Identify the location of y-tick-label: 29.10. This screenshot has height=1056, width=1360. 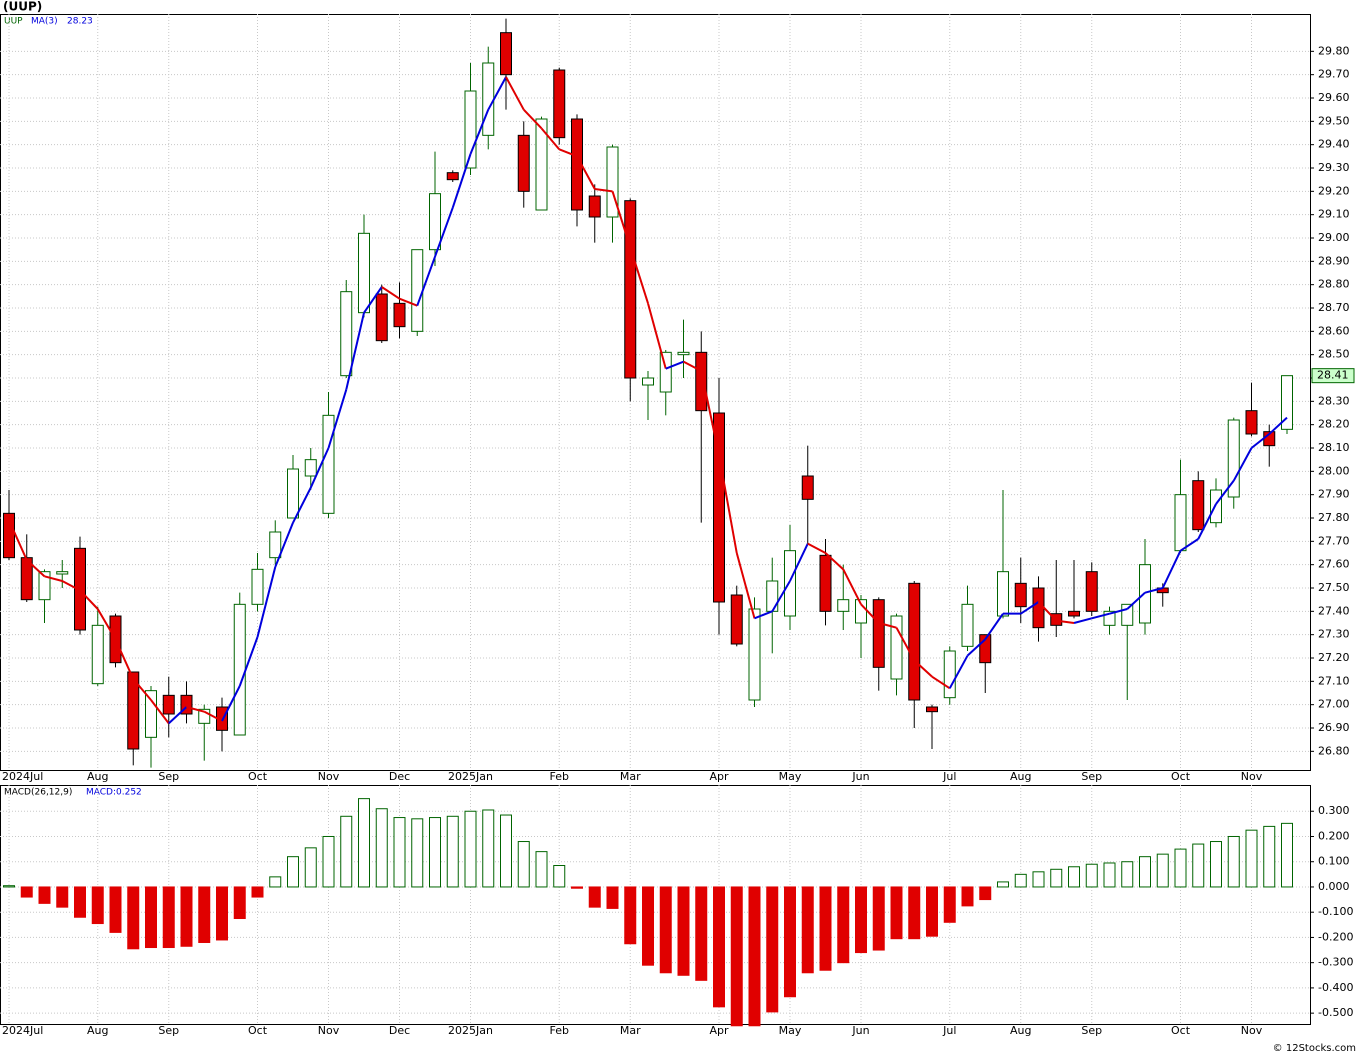
(1334, 214).